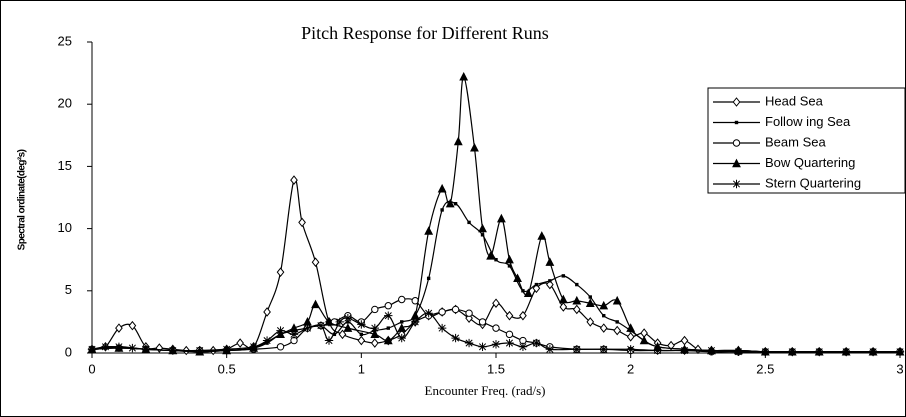 The height and width of the screenshot is (417, 906). Describe the element at coordinates (485, 390) in the screenshot. I see `x-axis-label: Encounter Freq. (rad/s)` at that location.